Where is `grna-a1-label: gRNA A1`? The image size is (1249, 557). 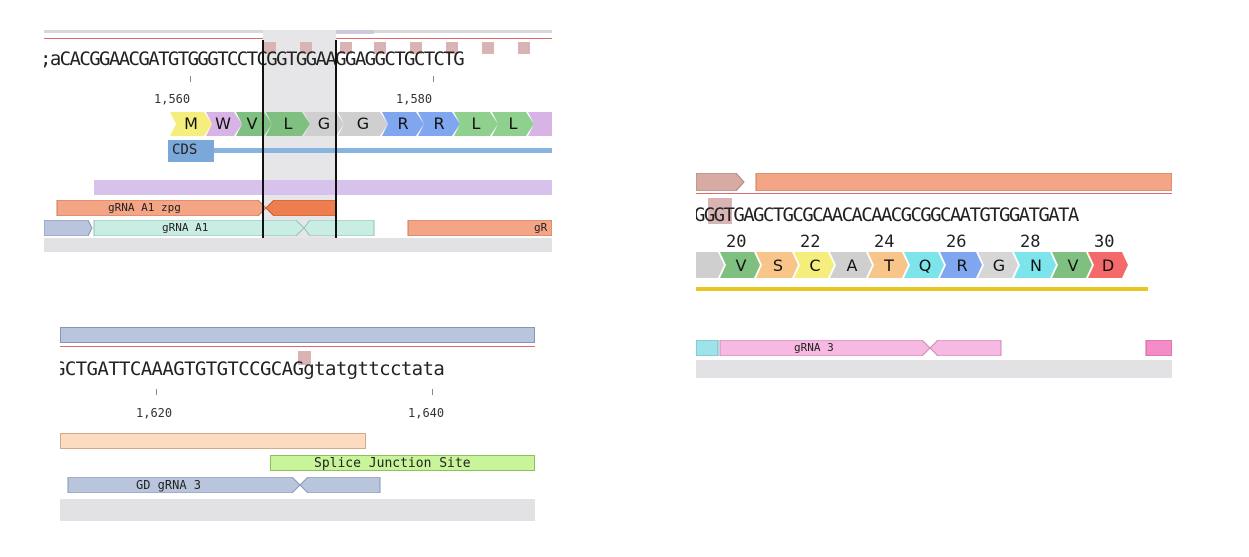 grna-a1-label: gRNA A1 is located at coordinates (185, 227).